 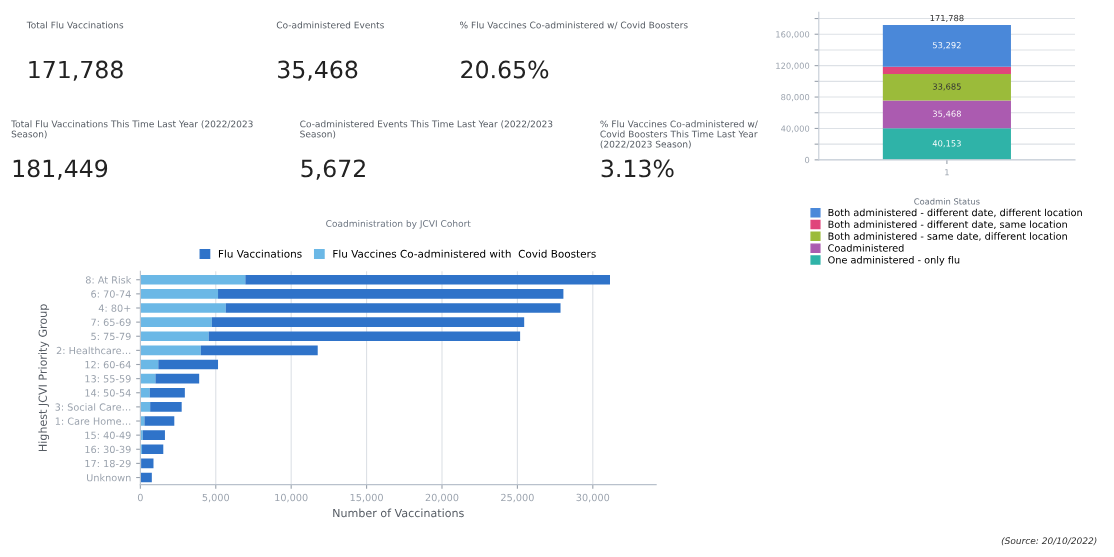 What do you see at coordinates (108, 393) in the screenshot?
I see `y-tick-label: 14: 50-54` at bounding box center [108, 393].